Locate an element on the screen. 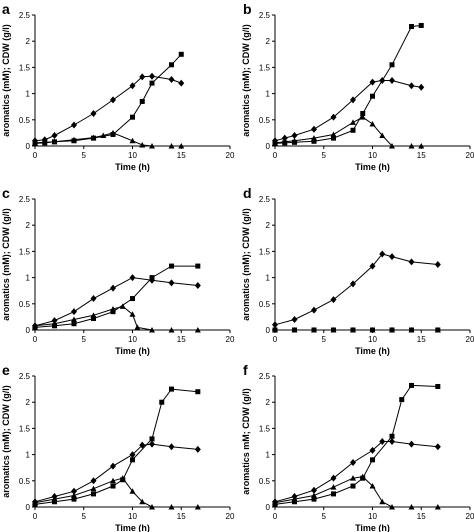 The width and height of the screenshot is (474, 532). y-tick-label: 0.5 is located at coordinates (25, 120).